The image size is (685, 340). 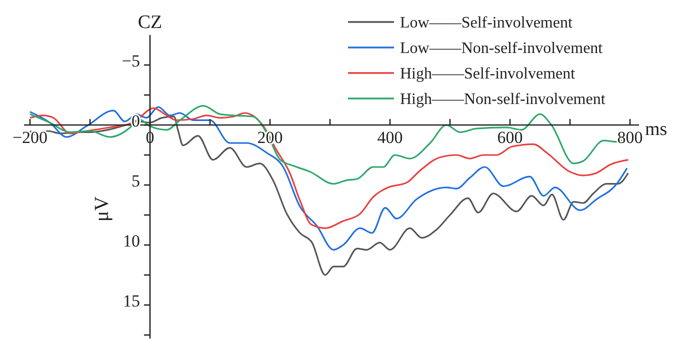 What do you see at coordinates (131, 301) in the screenshot?
I see `y-tick-label: 15` at bounding box center [131, 301].